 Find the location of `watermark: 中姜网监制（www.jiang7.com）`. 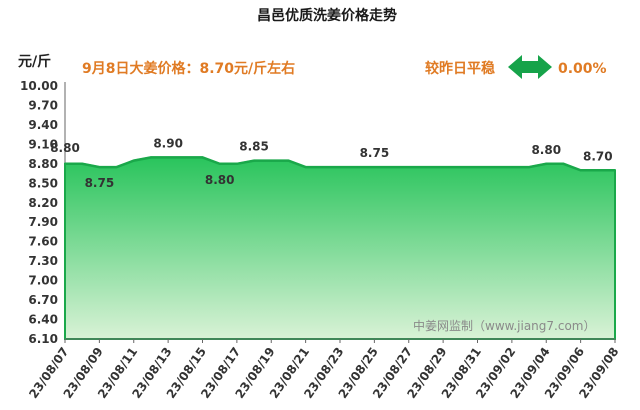

watermark: 中姜网监制（www.jiang7.com） is located at coordinates (504, 325).